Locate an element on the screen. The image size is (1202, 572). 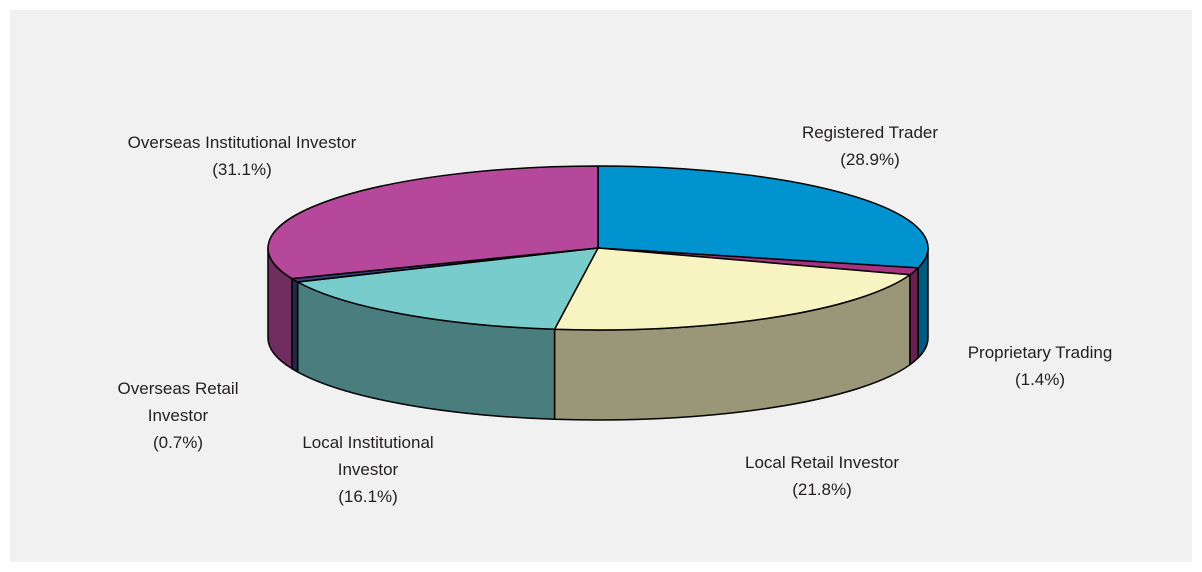
slice-label: Registered Trader (28.9%) is located at coordinates (870, 146).